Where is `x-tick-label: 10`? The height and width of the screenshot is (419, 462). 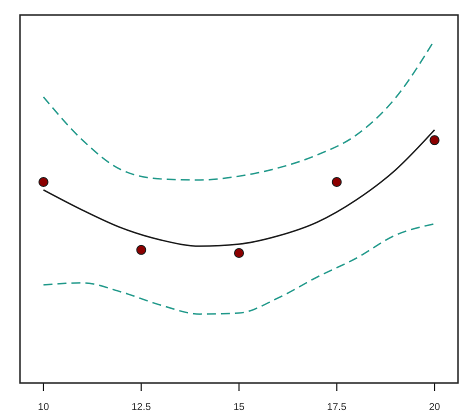
x-tick-label: 10 is located at coordinates (44, 407).